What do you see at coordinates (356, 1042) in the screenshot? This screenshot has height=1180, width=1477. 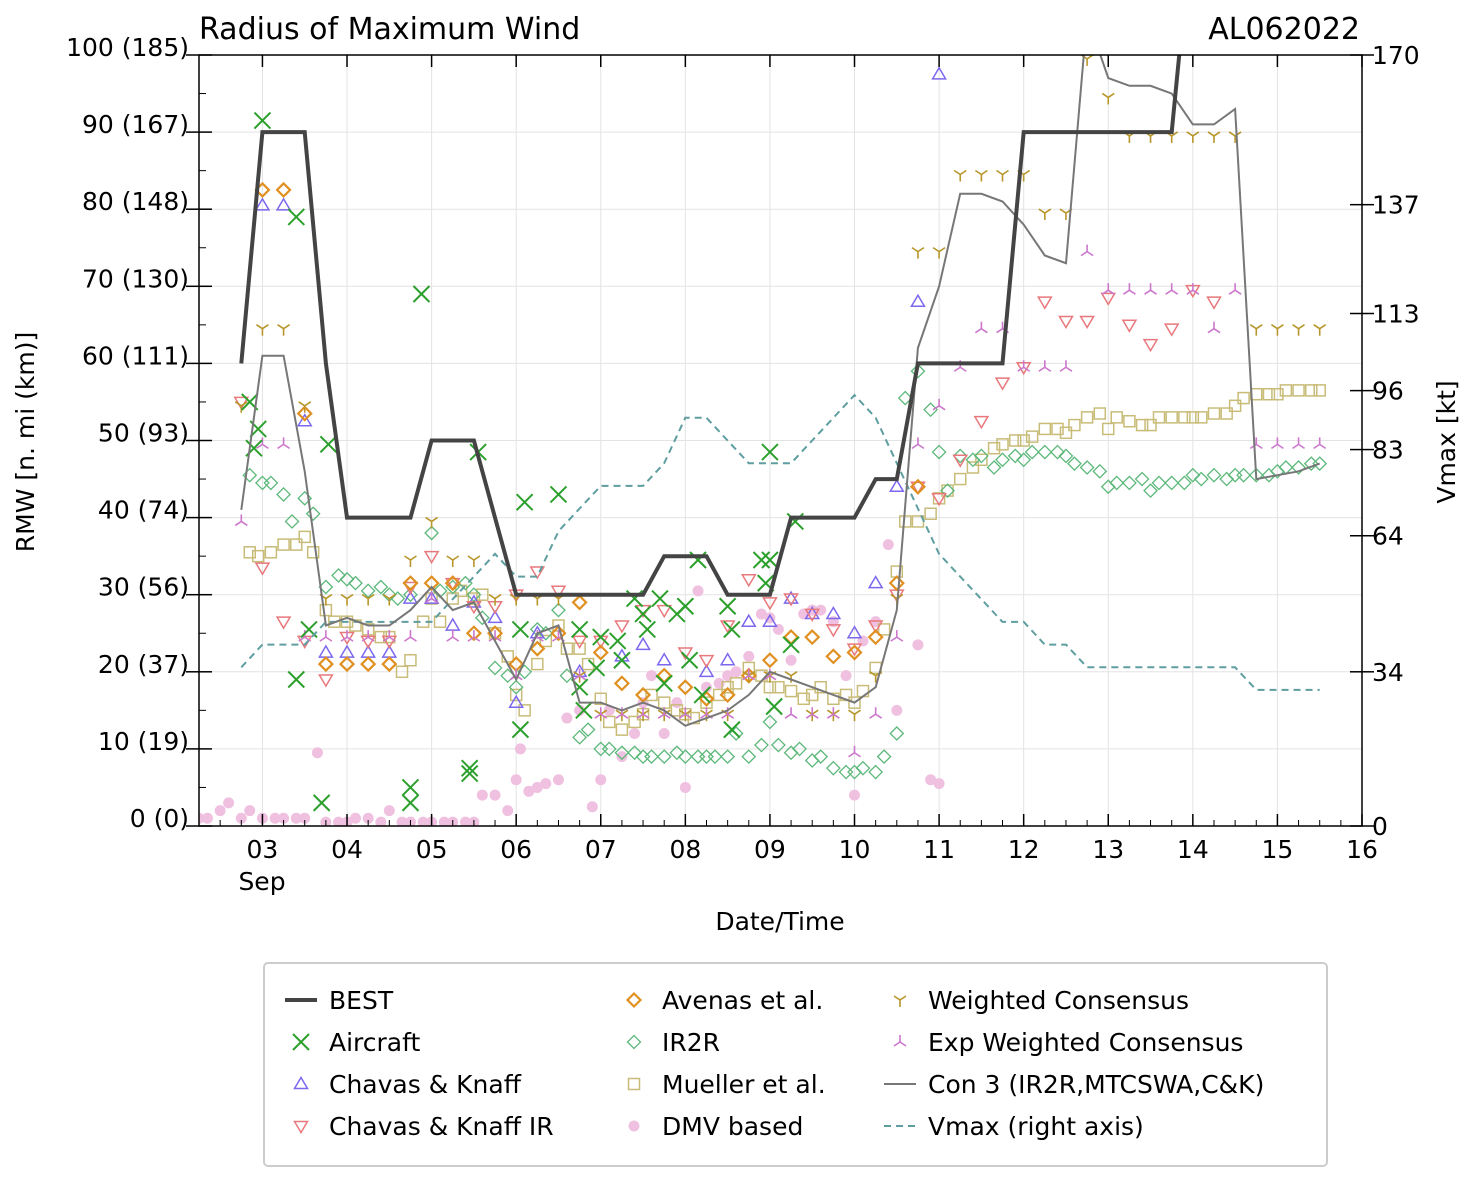 I see `legend-entry-aircraft: Aircraft` at bounding box center [356, 1042].